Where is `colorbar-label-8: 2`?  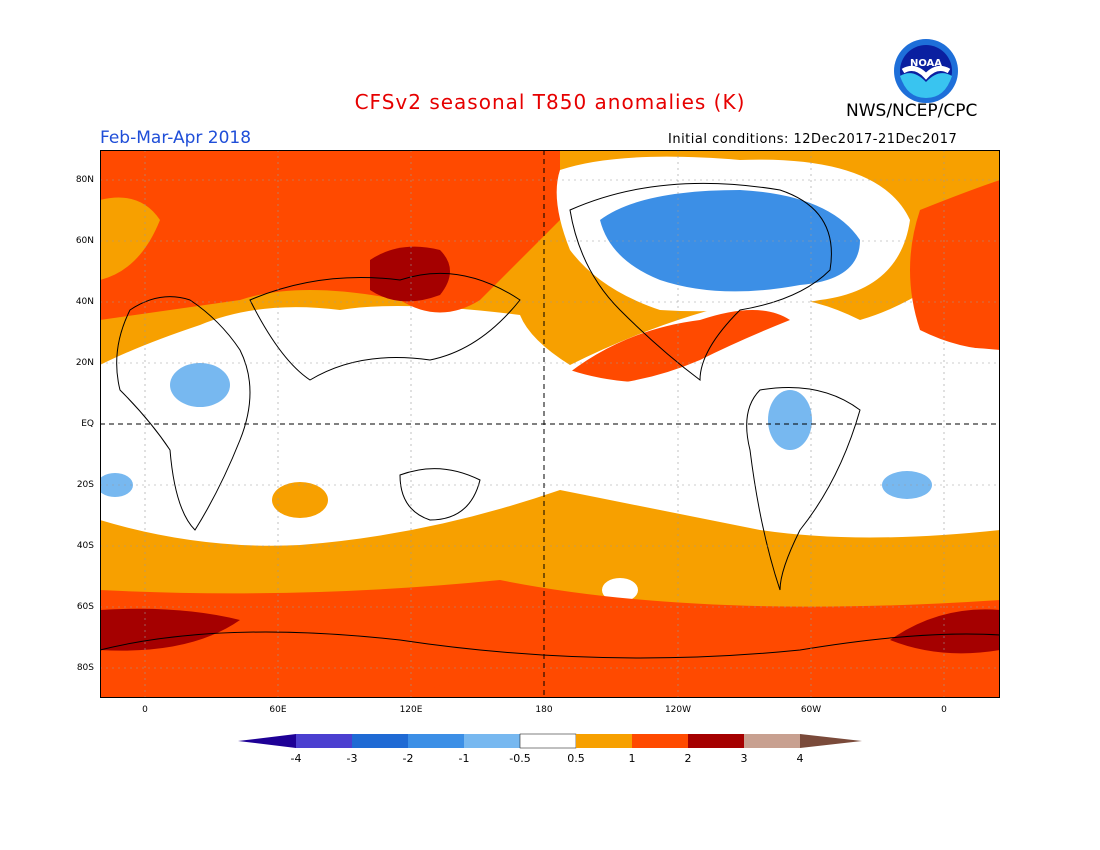
colorbar-label-8: 2 is located at coordinates (688, 758).